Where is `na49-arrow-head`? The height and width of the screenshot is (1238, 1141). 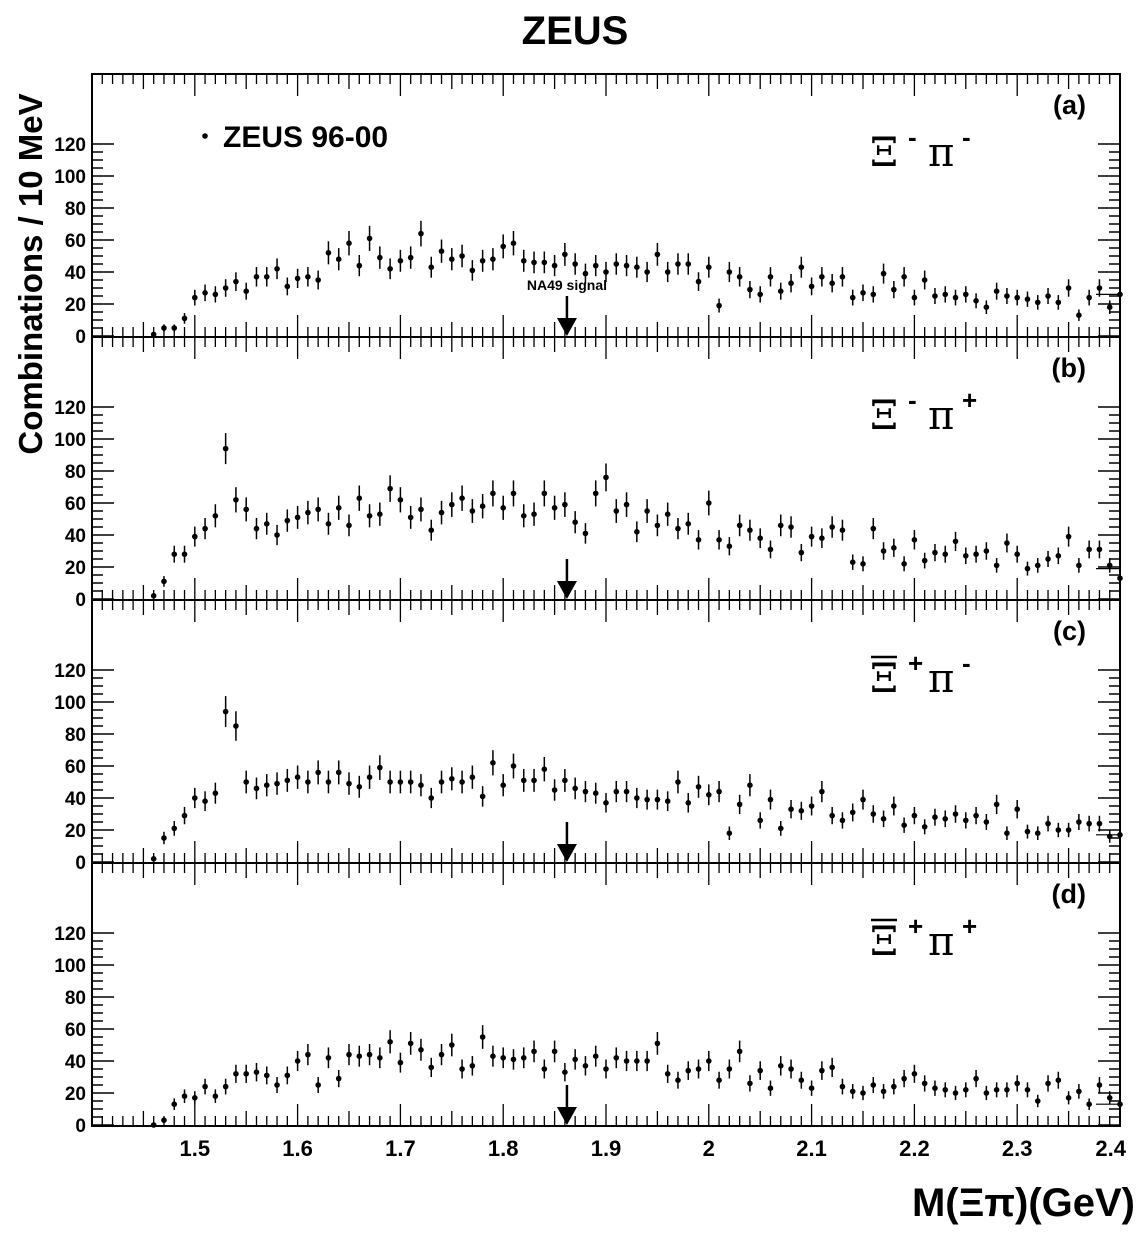 na49-arrow-head is located at coordinates (566, 853).